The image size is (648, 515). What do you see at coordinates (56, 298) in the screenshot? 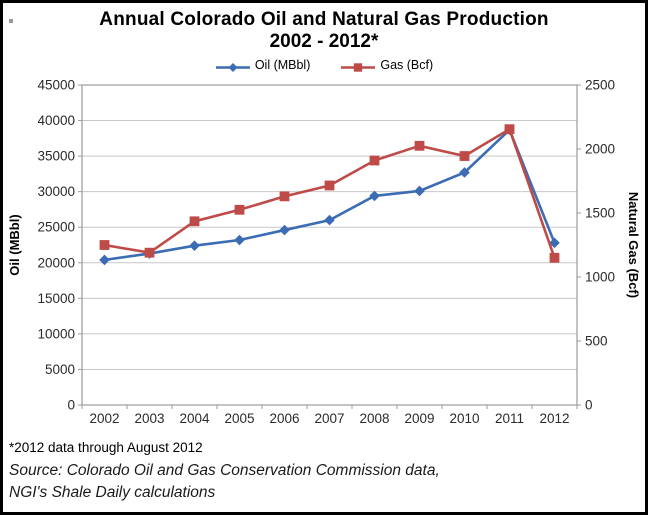
I see `left-tick-label: 15000` at bounding box center [56, 298].